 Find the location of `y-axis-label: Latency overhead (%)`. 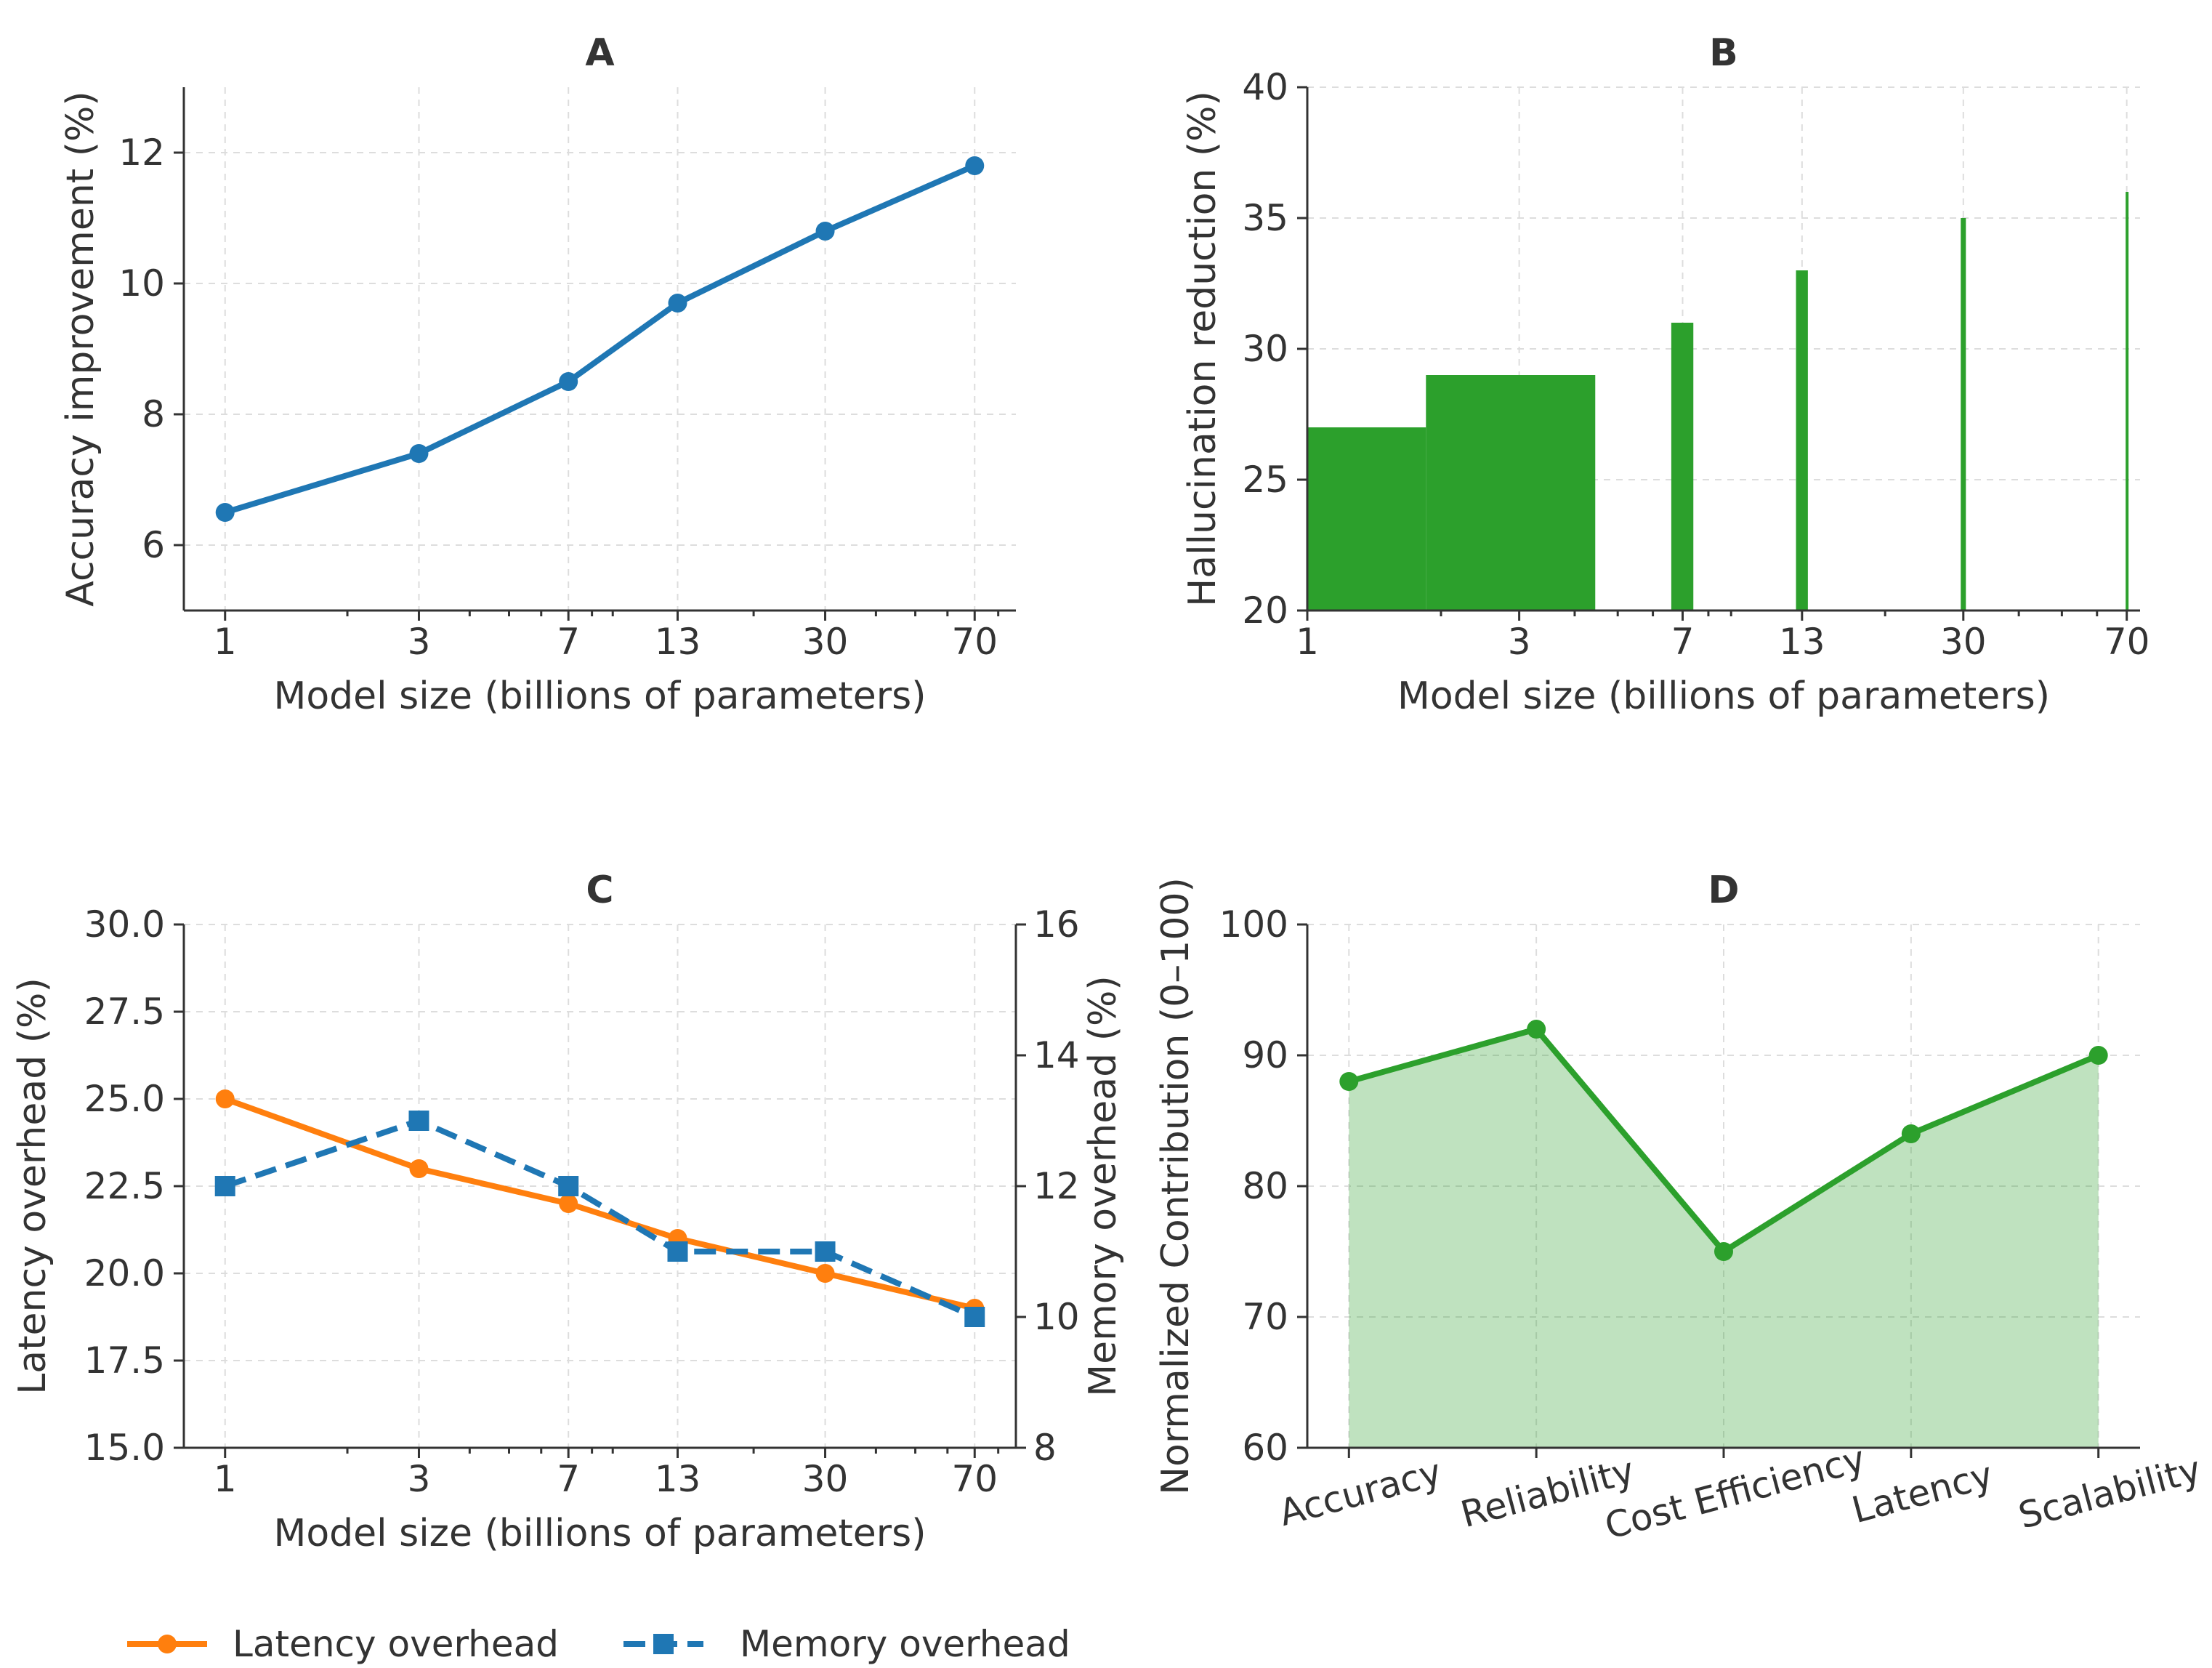

y-axis-label: Latency overhead (%) is located at coordinates (33, 1186).